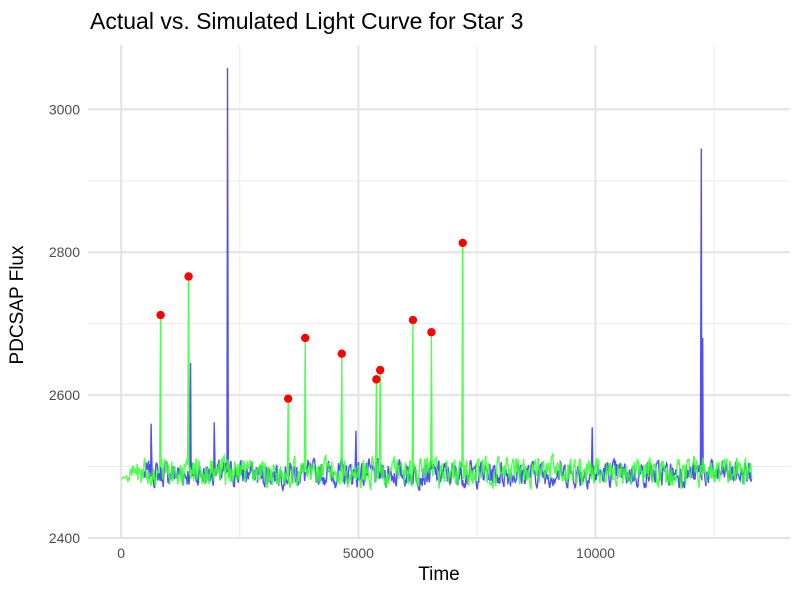  I want to click on y-tick-label: 2600, so click(64, 395).